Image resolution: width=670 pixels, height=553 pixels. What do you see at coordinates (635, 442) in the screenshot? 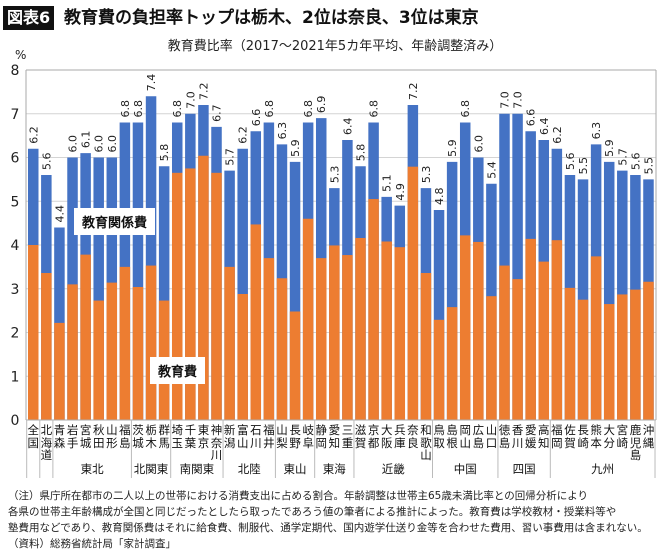
I see `category-label: 鹿児島` at bounding box center [635, 442].